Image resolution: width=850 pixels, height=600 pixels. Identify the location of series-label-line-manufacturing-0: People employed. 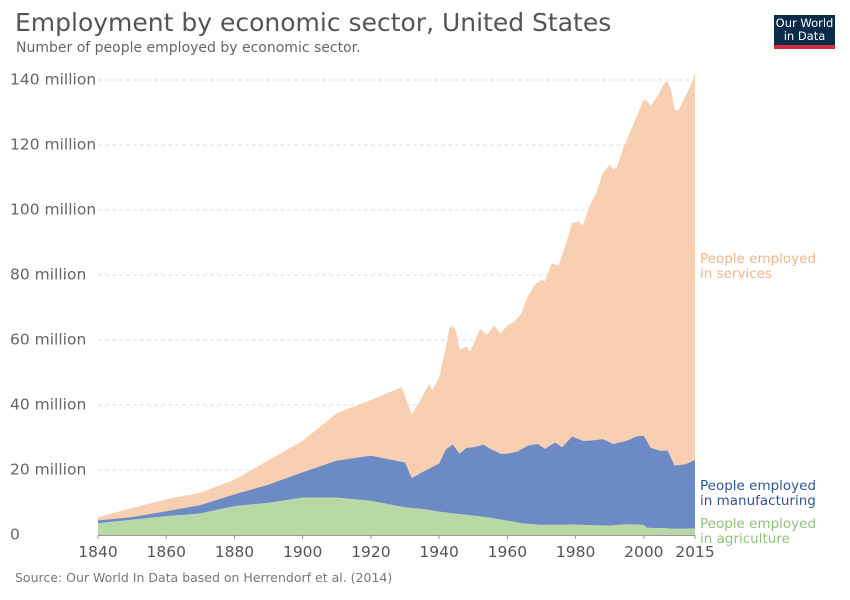
(758, 486).